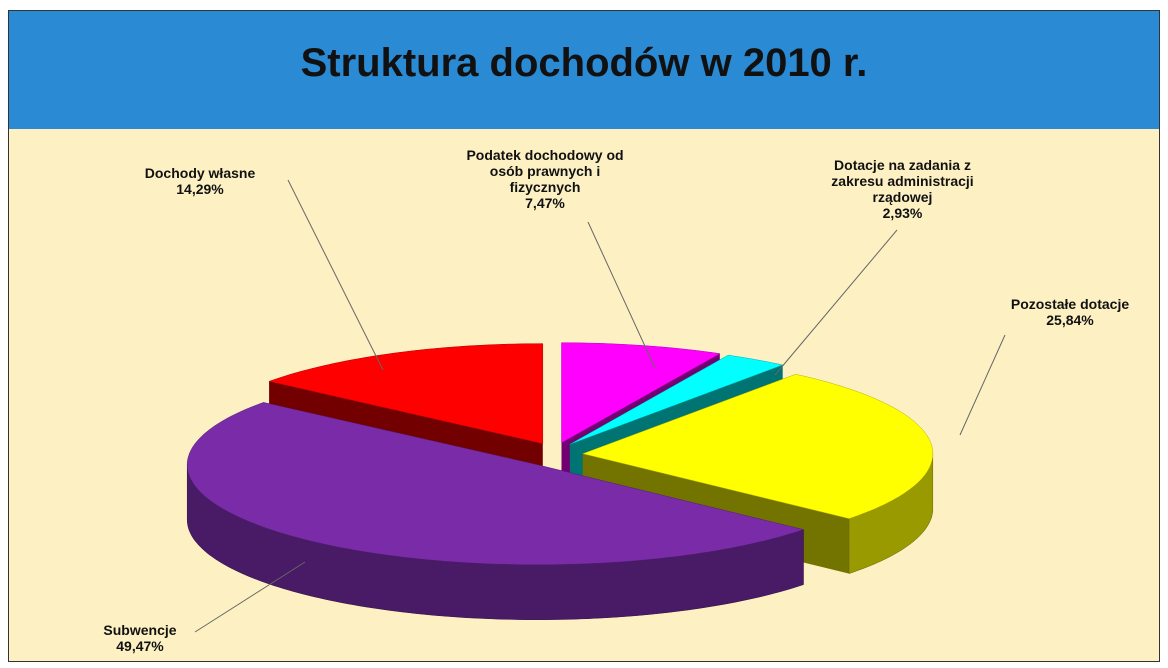 The width and height of the screenshot is (1168, 668). I want to click on value-label: 49,47%, so click(140, 646).